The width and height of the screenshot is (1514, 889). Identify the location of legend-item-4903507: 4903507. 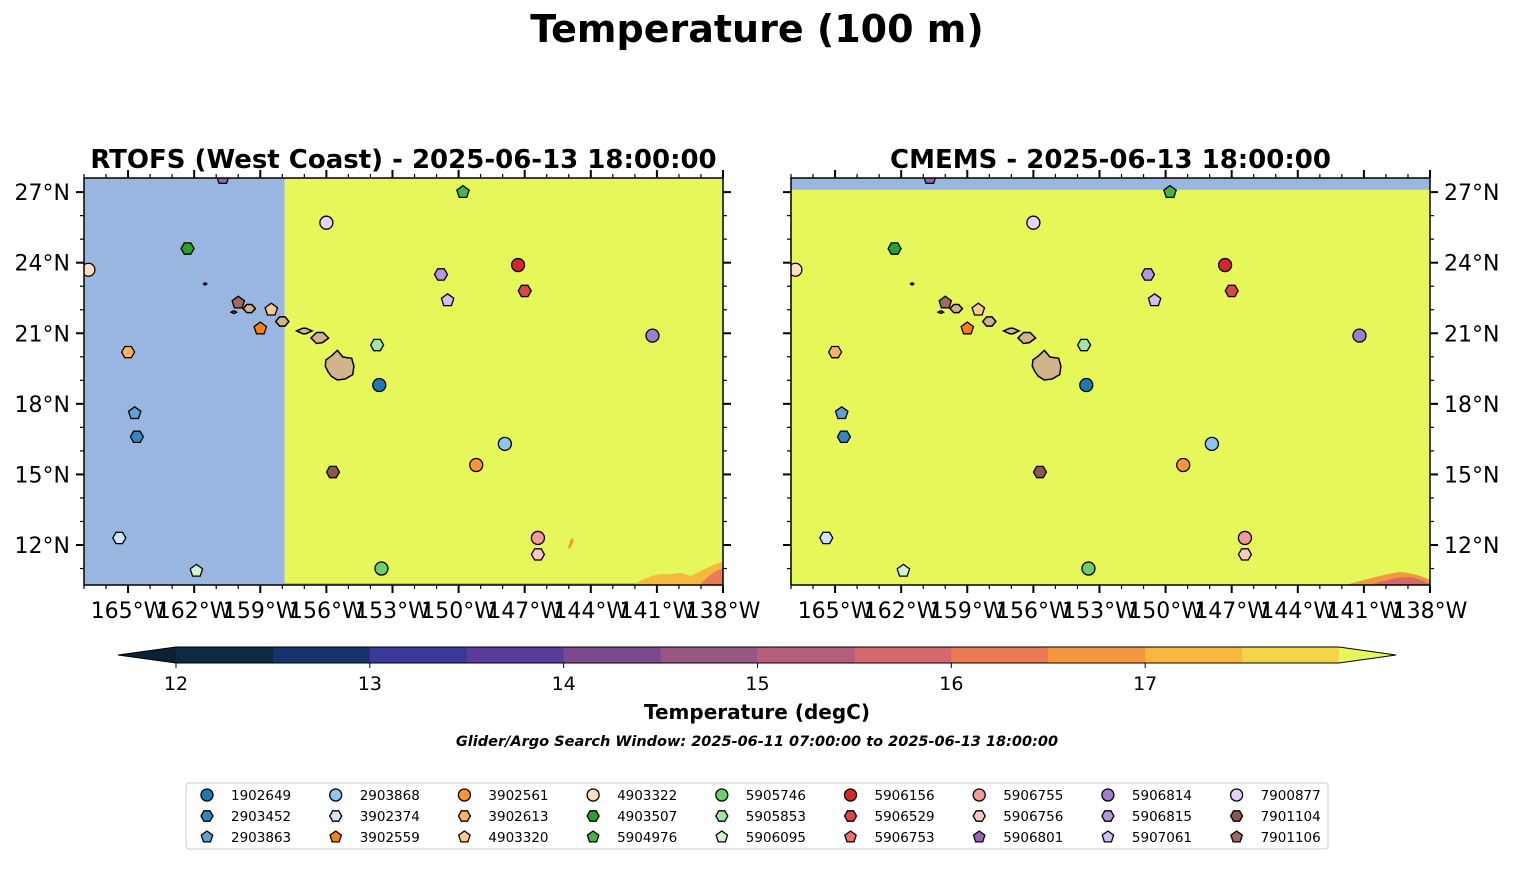
(631, 817).